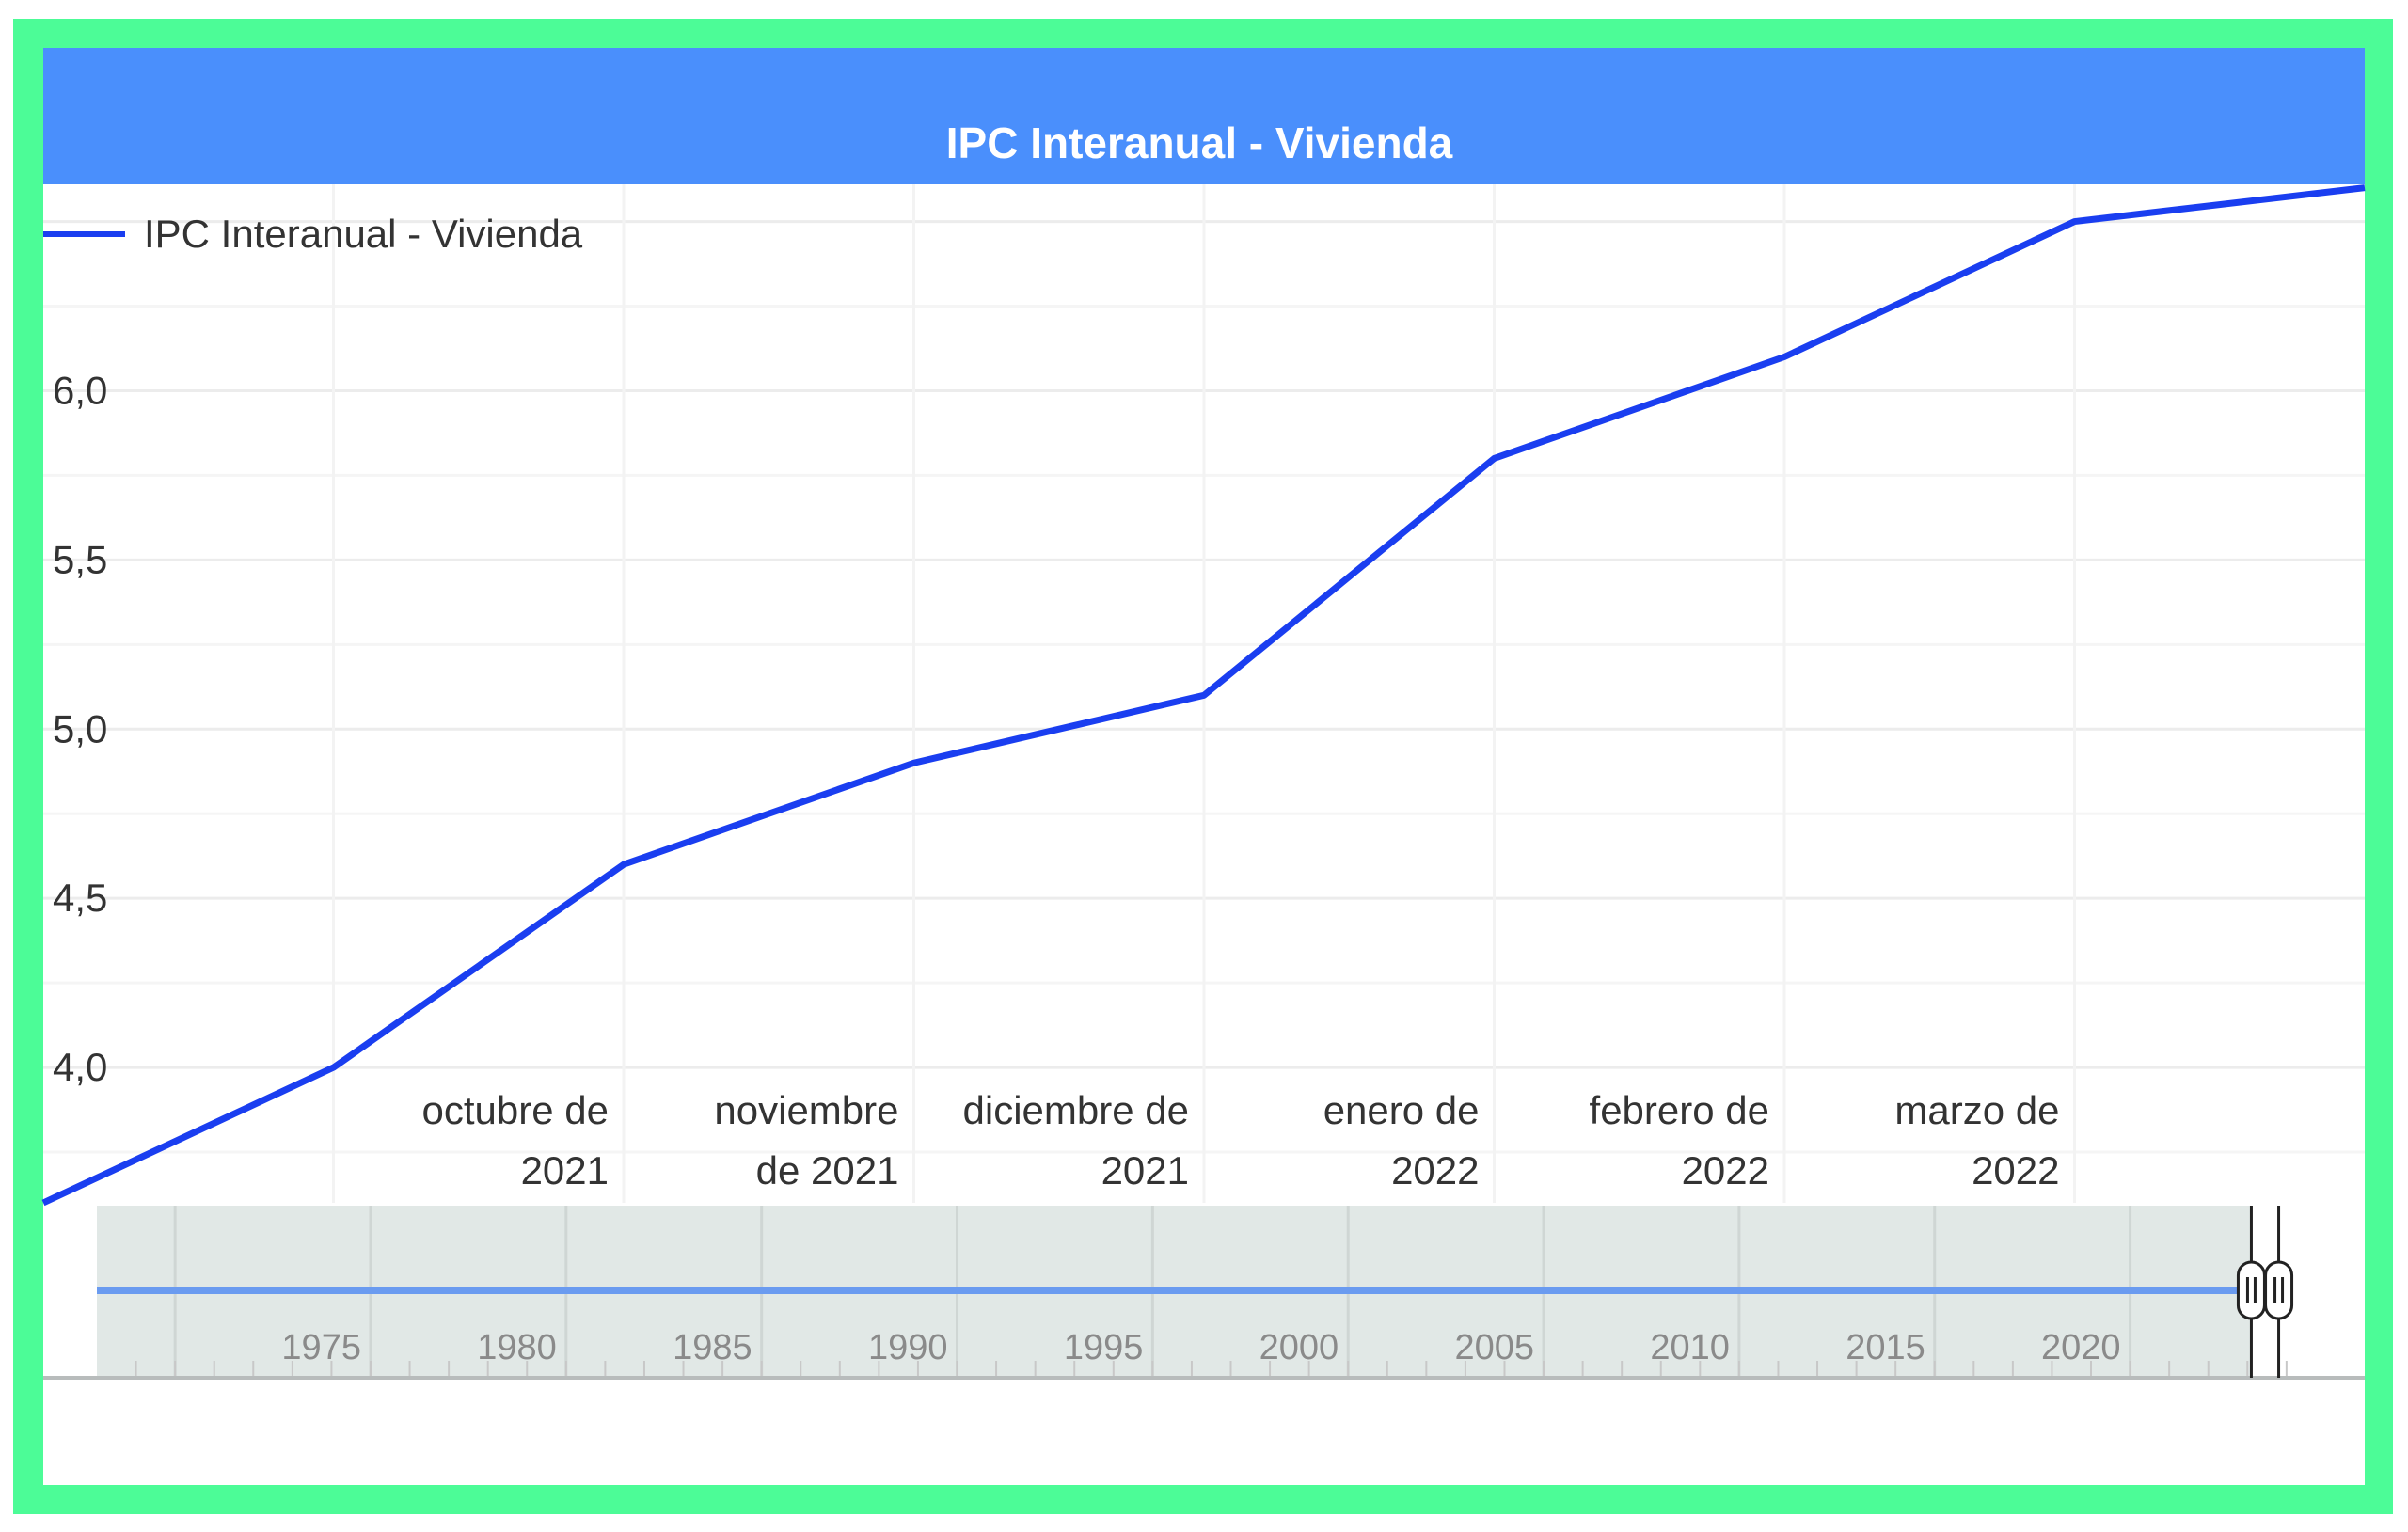  I want to click on navigator-handle-right, so click(2279, 1290).